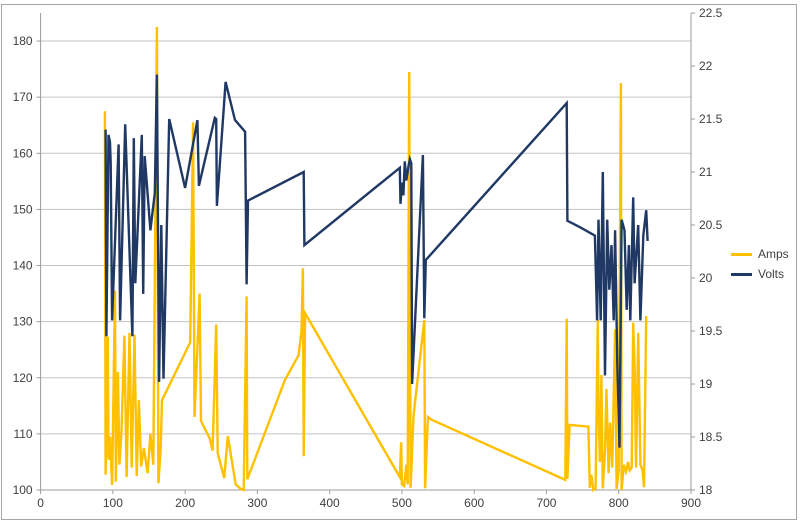 This screenshot has width=800, height=527. I want to click on svg-text: 120, so click(23, 378).